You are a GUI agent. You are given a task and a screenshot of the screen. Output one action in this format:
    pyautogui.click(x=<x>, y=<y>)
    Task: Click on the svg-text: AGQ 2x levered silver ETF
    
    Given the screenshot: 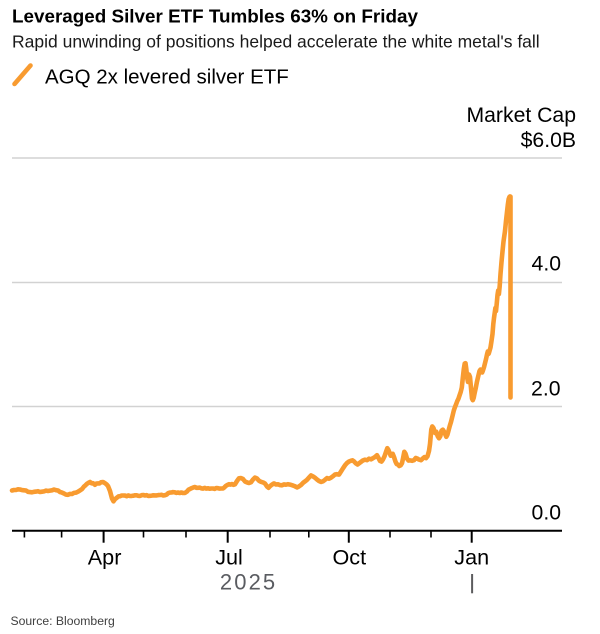 What is the action you would take?
    pyautogui.click(x=167, y=76)
    